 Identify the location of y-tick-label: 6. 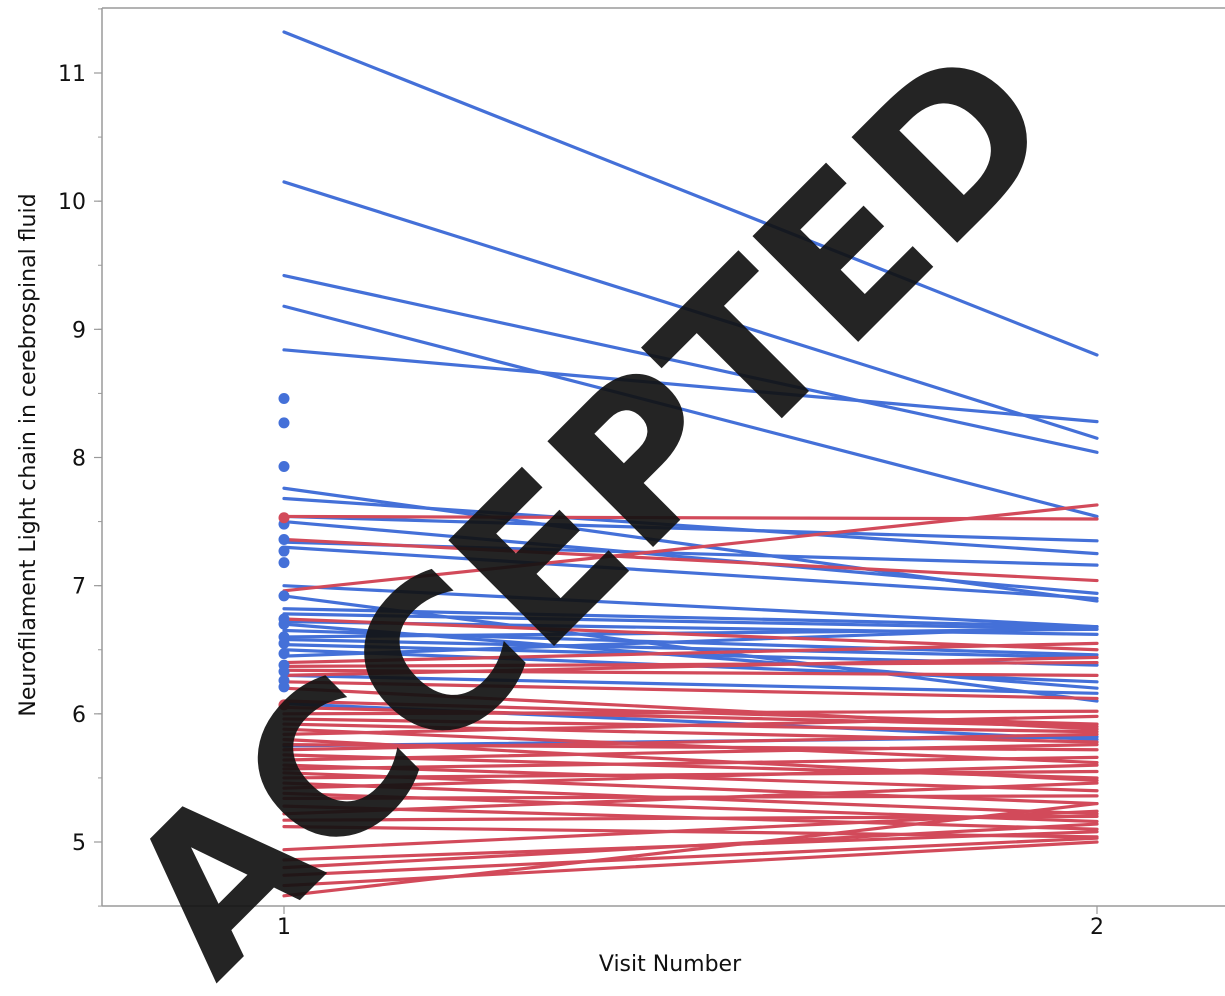
(79, 715).